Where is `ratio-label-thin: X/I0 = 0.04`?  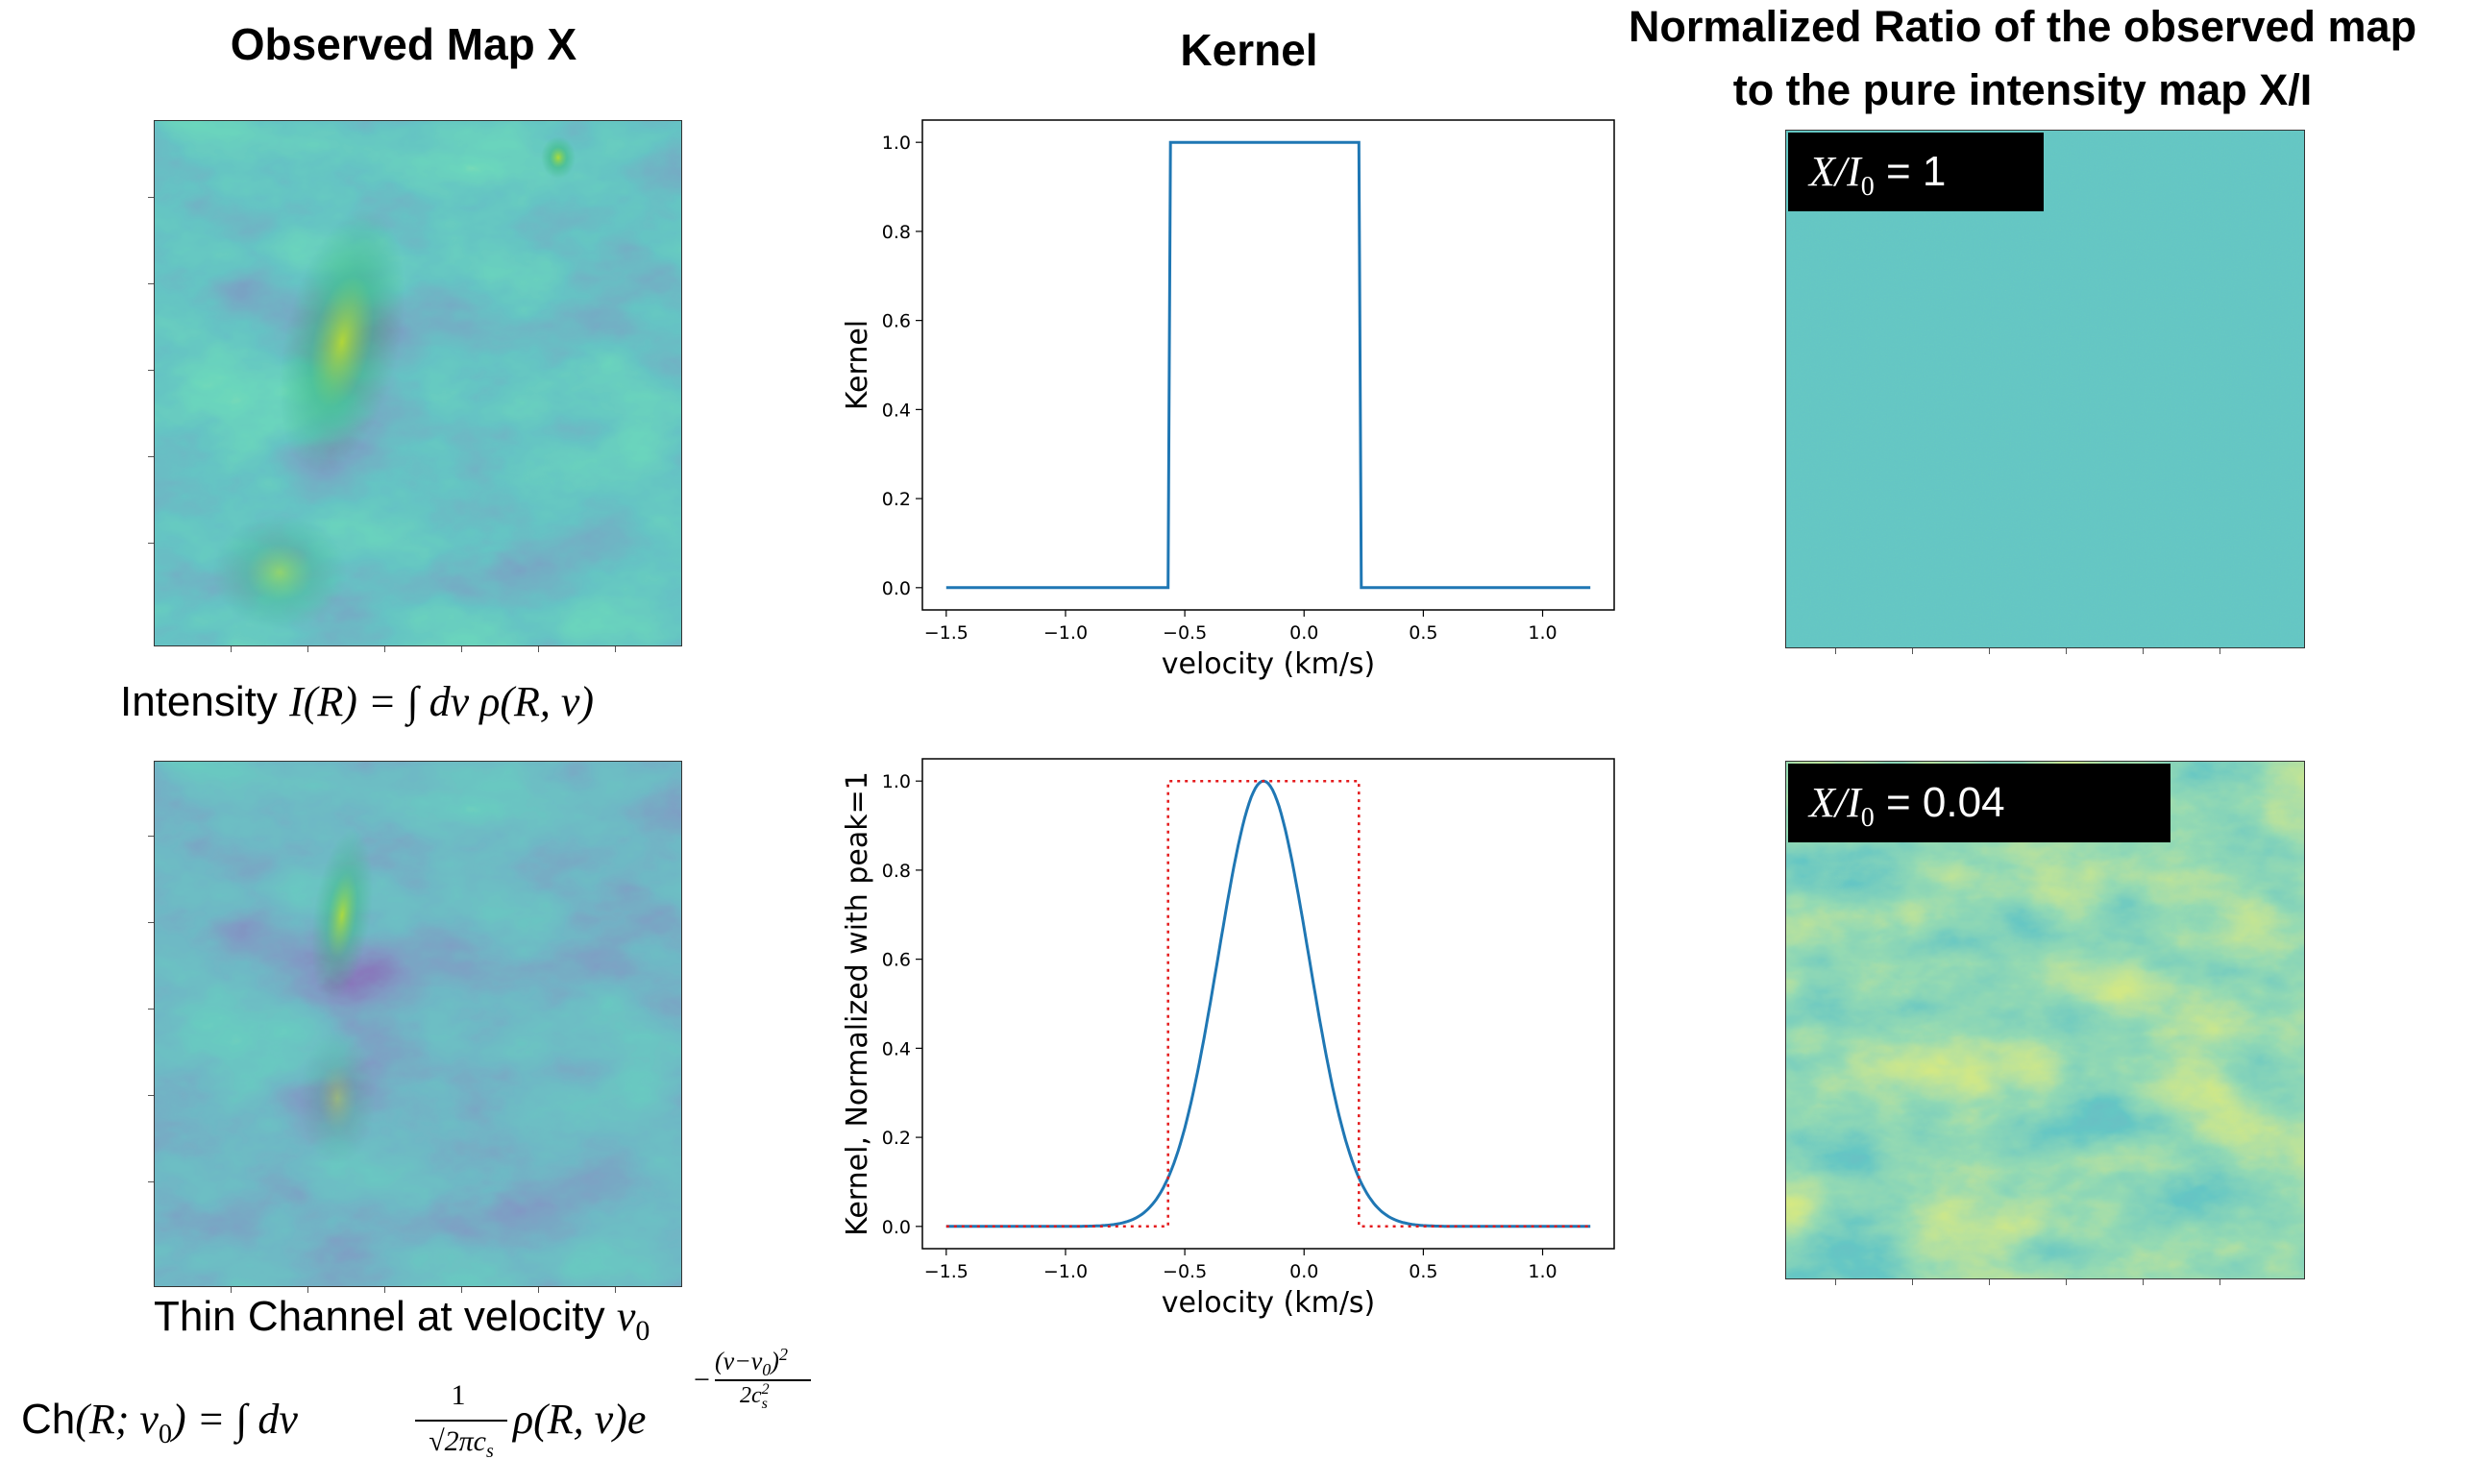 ratio-label-thin: X/I0 = 0.04 is located at coordinates (1979, 803).